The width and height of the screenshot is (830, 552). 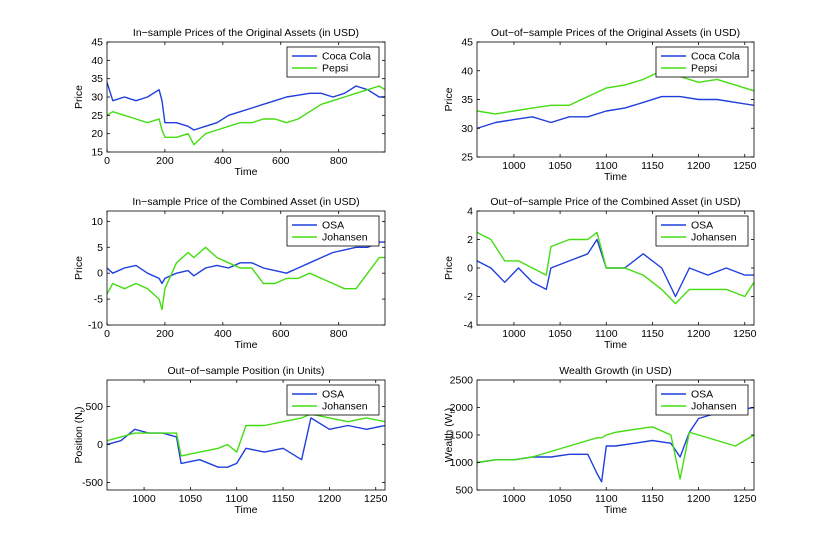 I want to click on chart-4-series-1-line, so click(x=615, y=268).